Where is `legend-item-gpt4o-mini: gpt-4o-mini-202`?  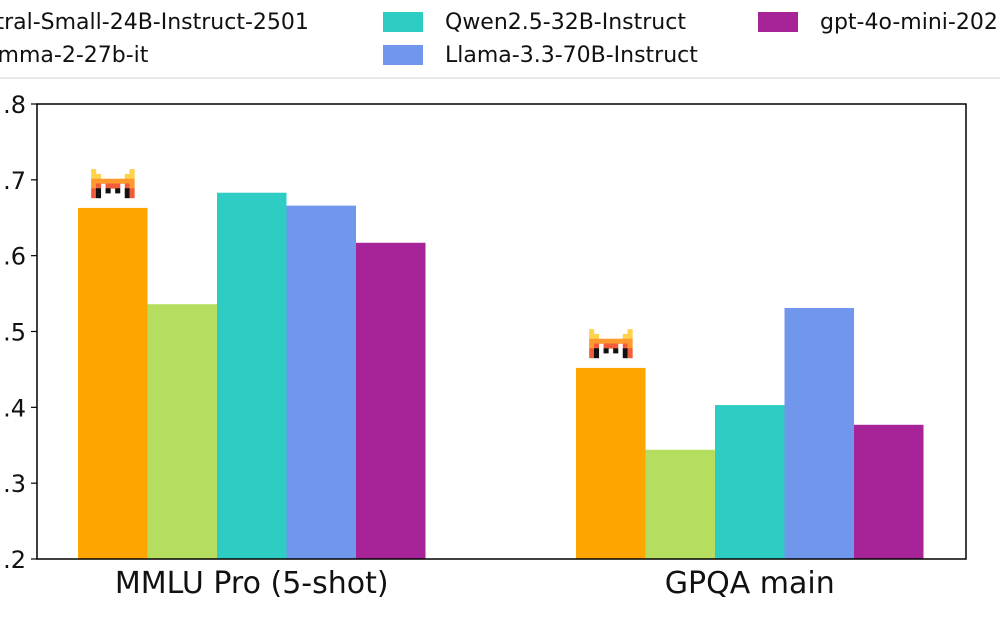 legend-item-gpt4o-mini: gpt-4o-mini-202 is located at coordinates (878, 22).